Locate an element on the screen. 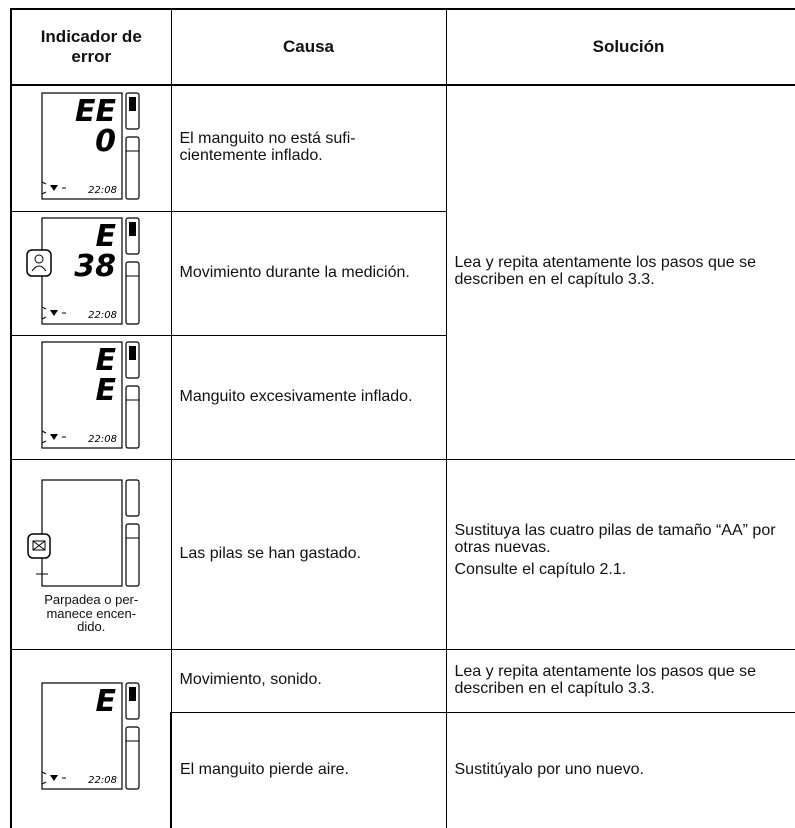 This screenshot has height=828, width=795. cause-cell: El manguito pierde aire. is located at coordinates (308, 770).